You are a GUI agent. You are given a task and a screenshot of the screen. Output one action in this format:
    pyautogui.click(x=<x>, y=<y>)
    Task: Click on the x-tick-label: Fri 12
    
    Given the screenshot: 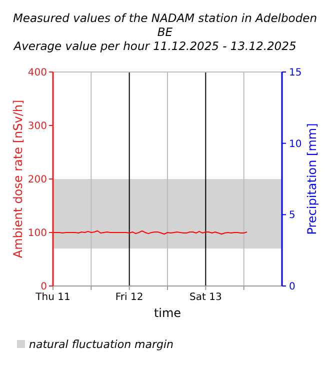 What is the action you would take?
    pyautogui.click(x=129, y=297)
    